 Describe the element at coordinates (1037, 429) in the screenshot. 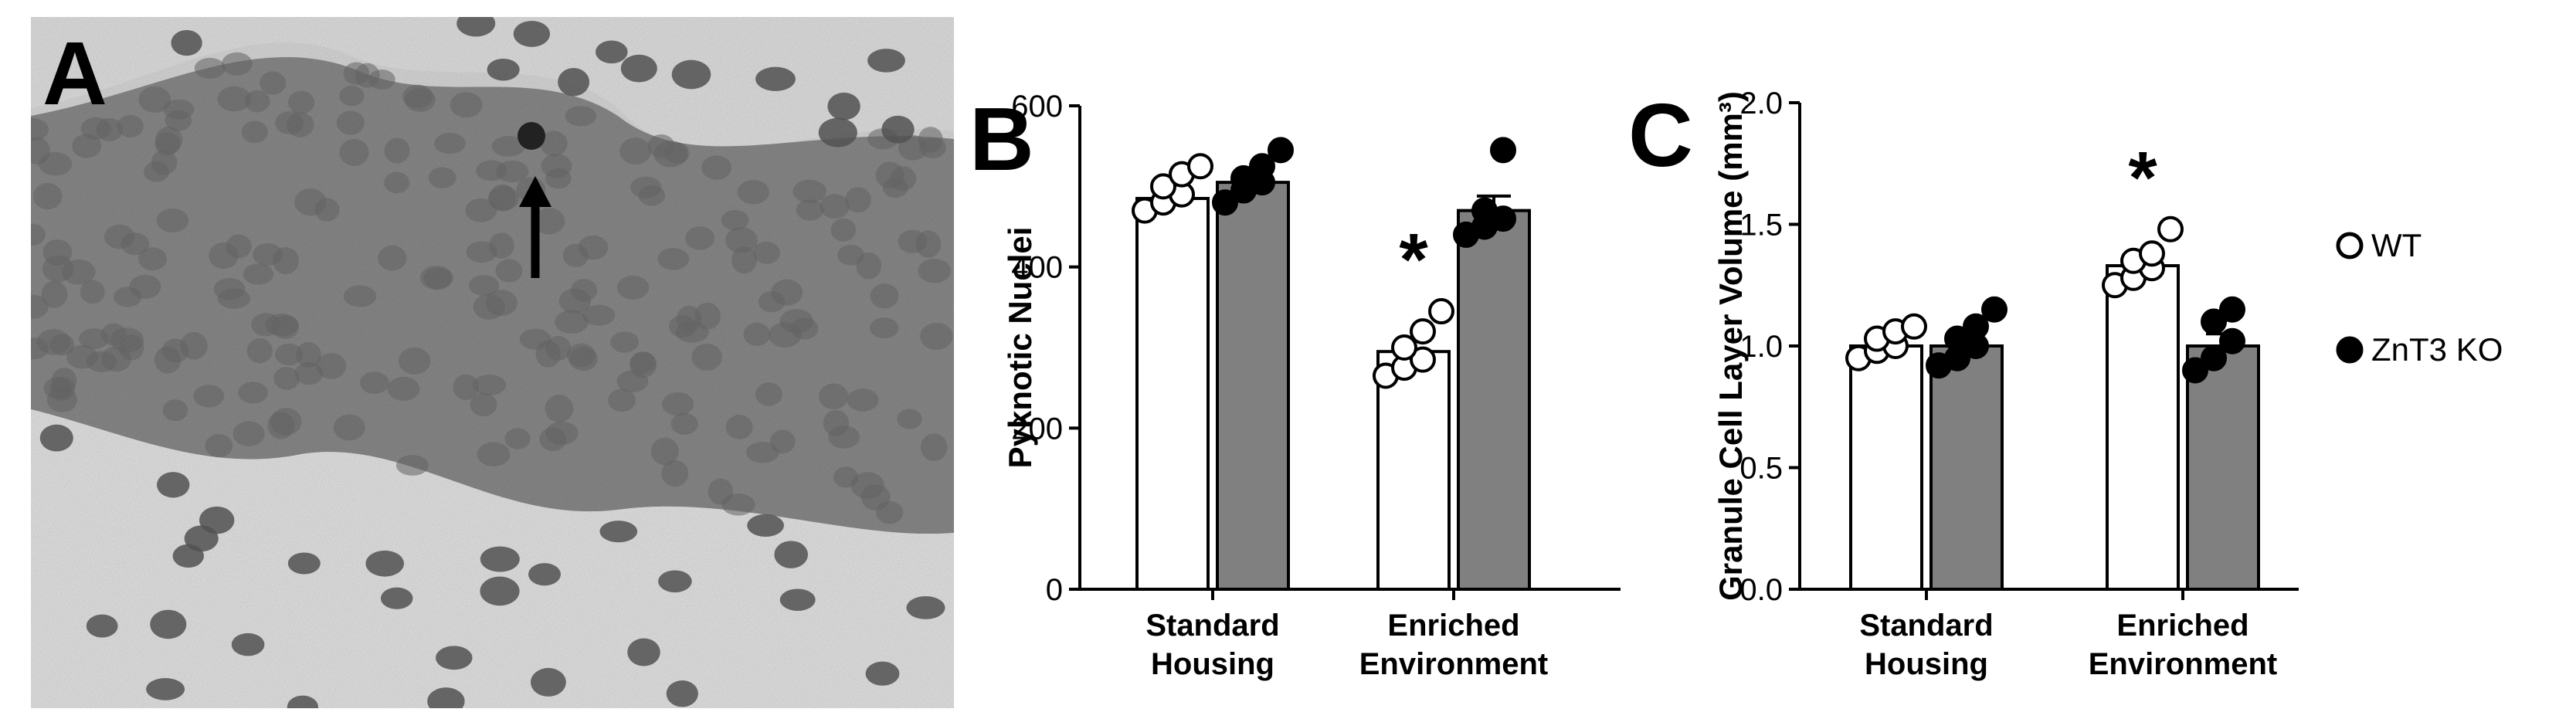

I see `y-tick-label: 200` at that location.